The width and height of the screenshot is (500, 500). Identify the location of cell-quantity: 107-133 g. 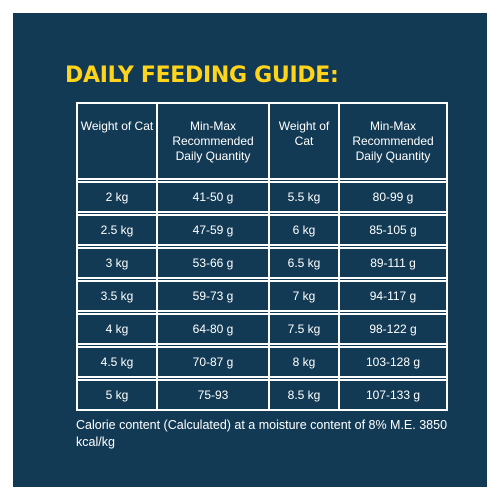
(393, 395).